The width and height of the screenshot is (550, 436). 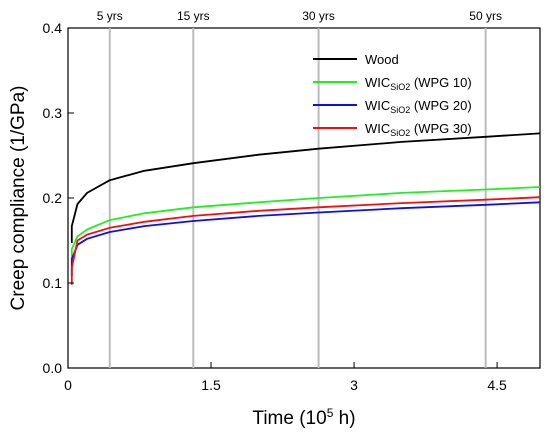 I want to click on annotation-label-3: 50 yrs, so click(x=485, y=16).